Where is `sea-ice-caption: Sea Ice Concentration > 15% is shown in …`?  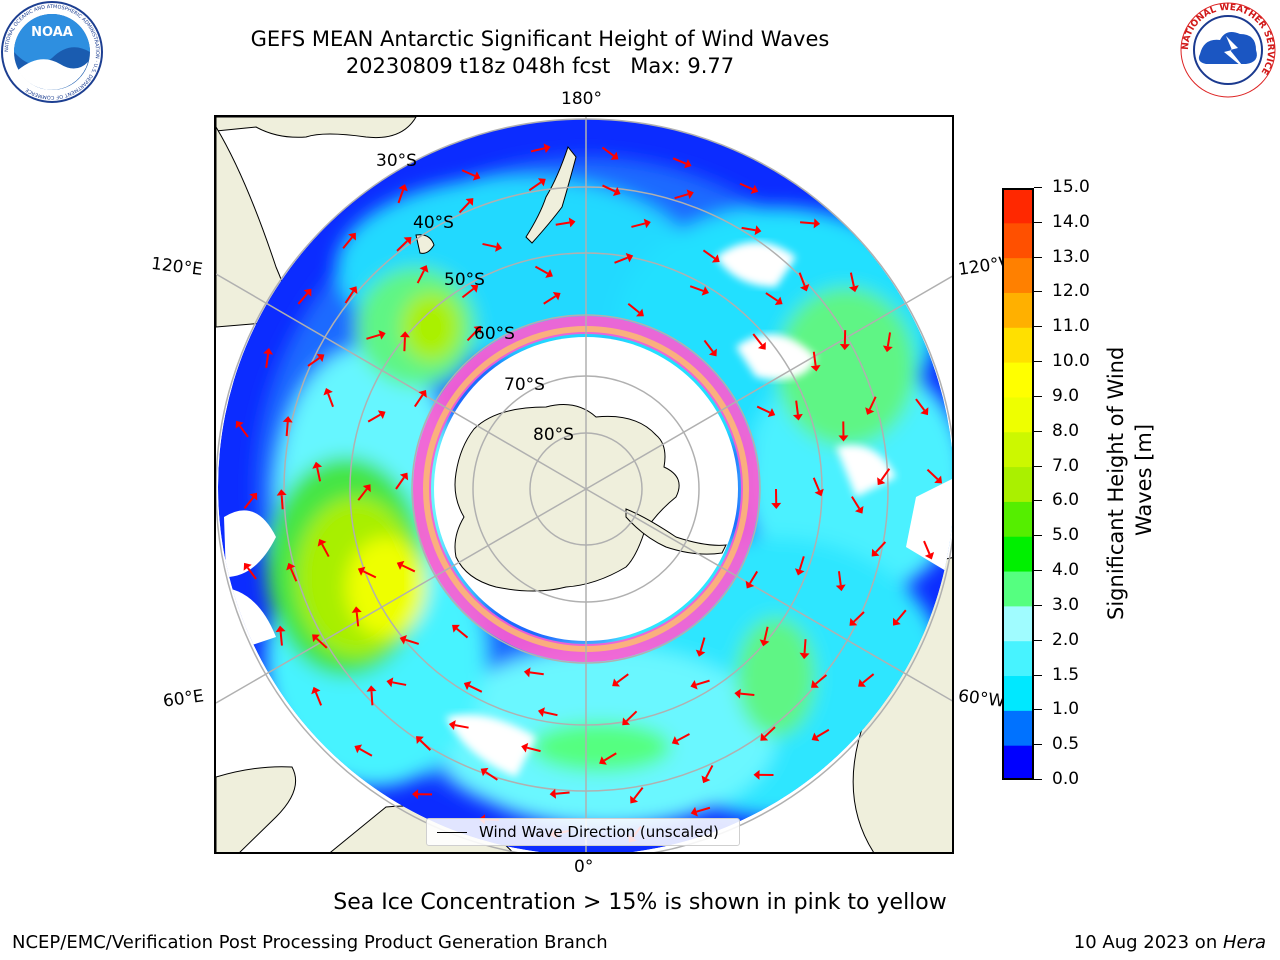
sea-ice-caption: Sea Ice Concentration > 15% is shown in … is located at coordinates (640, 902).